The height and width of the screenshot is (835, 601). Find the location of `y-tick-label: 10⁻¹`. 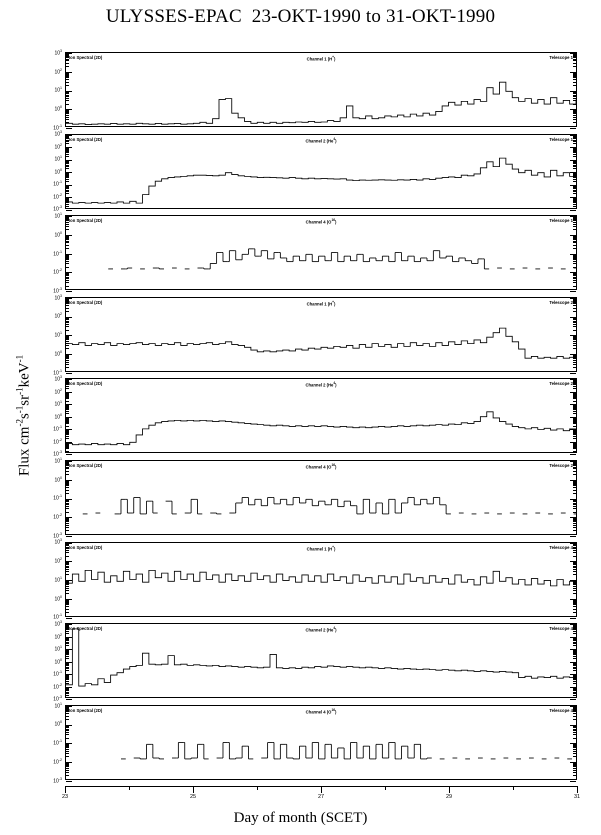

y-tick-label: 10⁻¹ is located at coordinates (57, 429).